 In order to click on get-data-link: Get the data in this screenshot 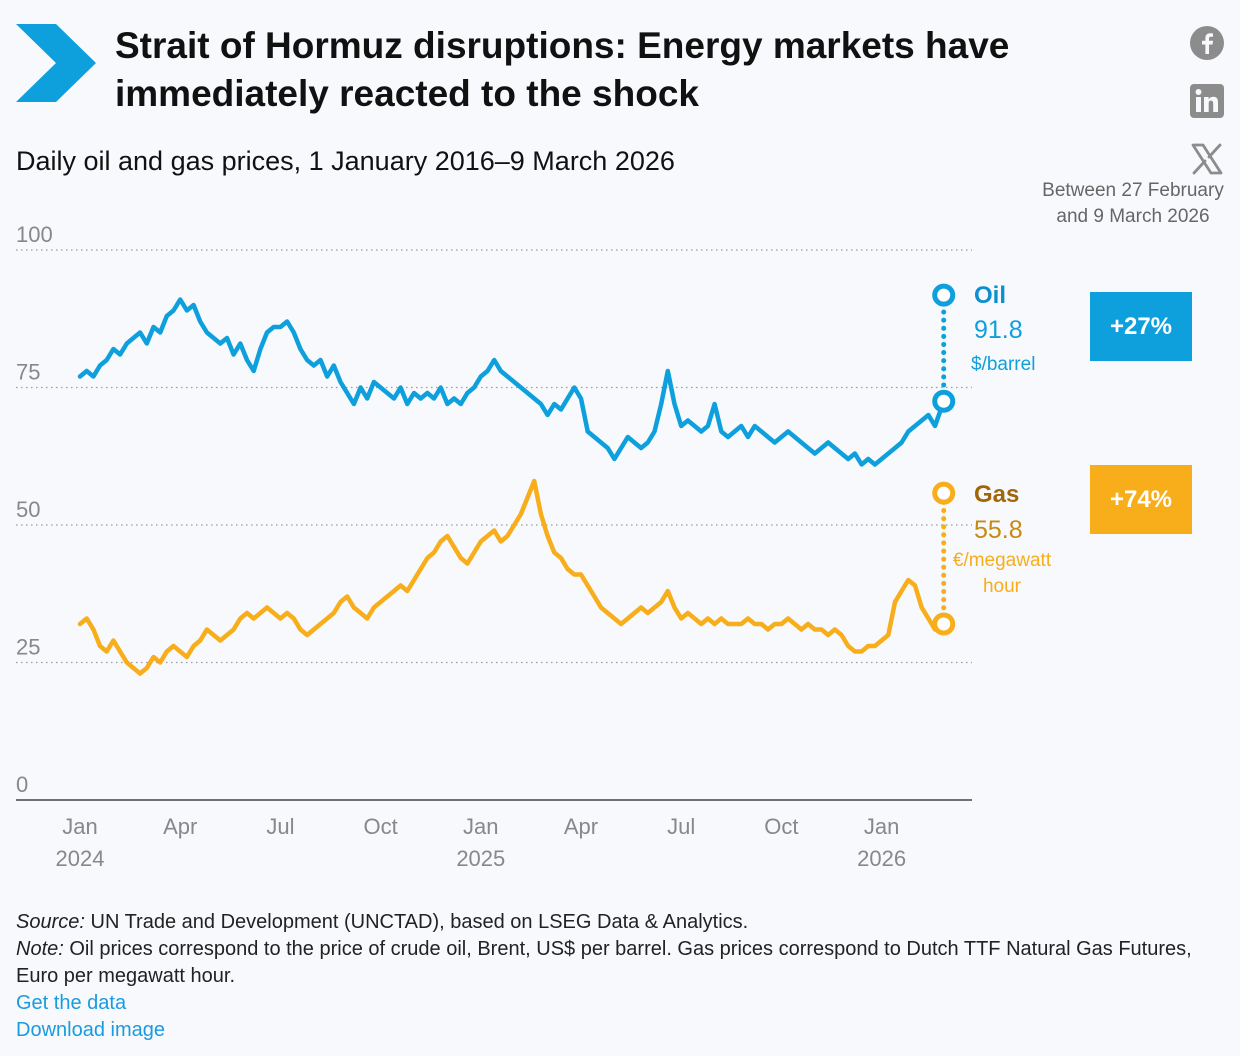, I will do `click(71, 1003)`.